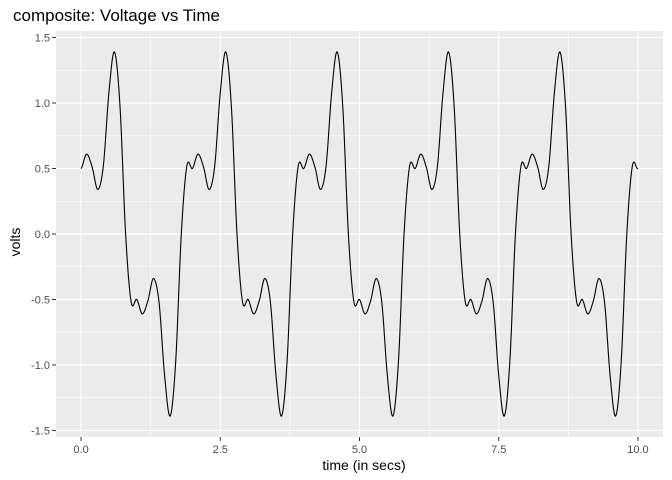  I want to click on chart-title: composite: Voltage vs Time, so click(116, 15).